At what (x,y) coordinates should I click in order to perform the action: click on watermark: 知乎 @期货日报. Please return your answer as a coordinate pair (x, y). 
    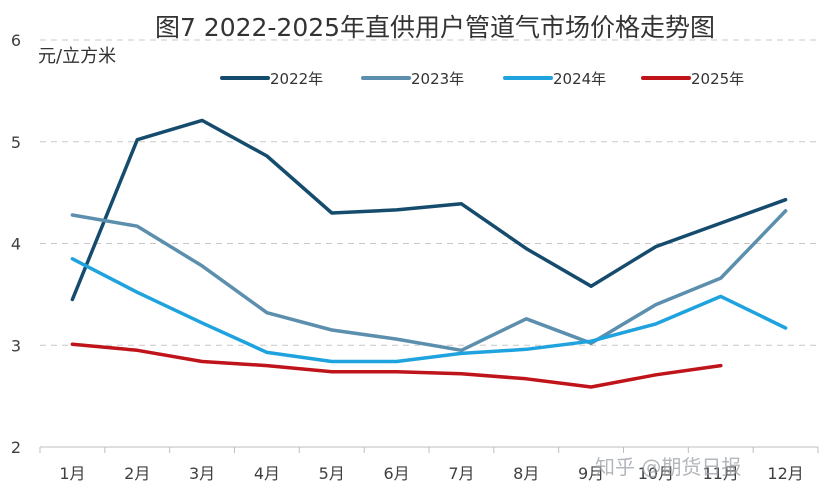
    Looking at the image, I should click on (668, 467).